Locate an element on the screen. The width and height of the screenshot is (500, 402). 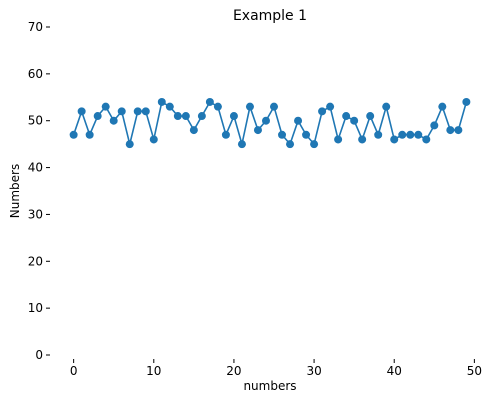
x-tick-label: 40 is located at coordinates (394, 371).